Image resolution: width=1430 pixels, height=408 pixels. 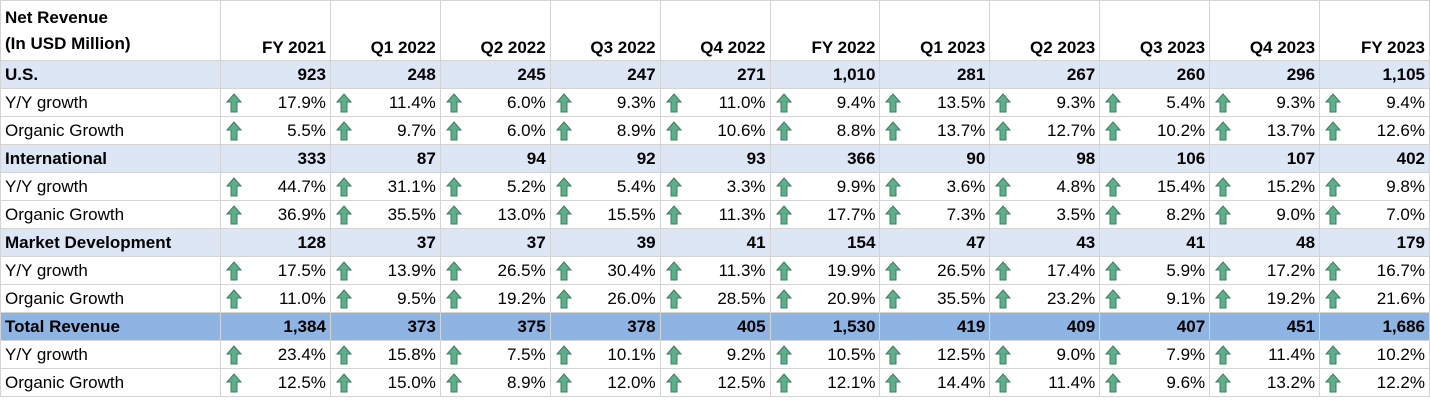 What do you see at coordinates (1076, 214) in the screenshot?
I see `cell-value: 3.5%` at bounding box center [1076, 214].